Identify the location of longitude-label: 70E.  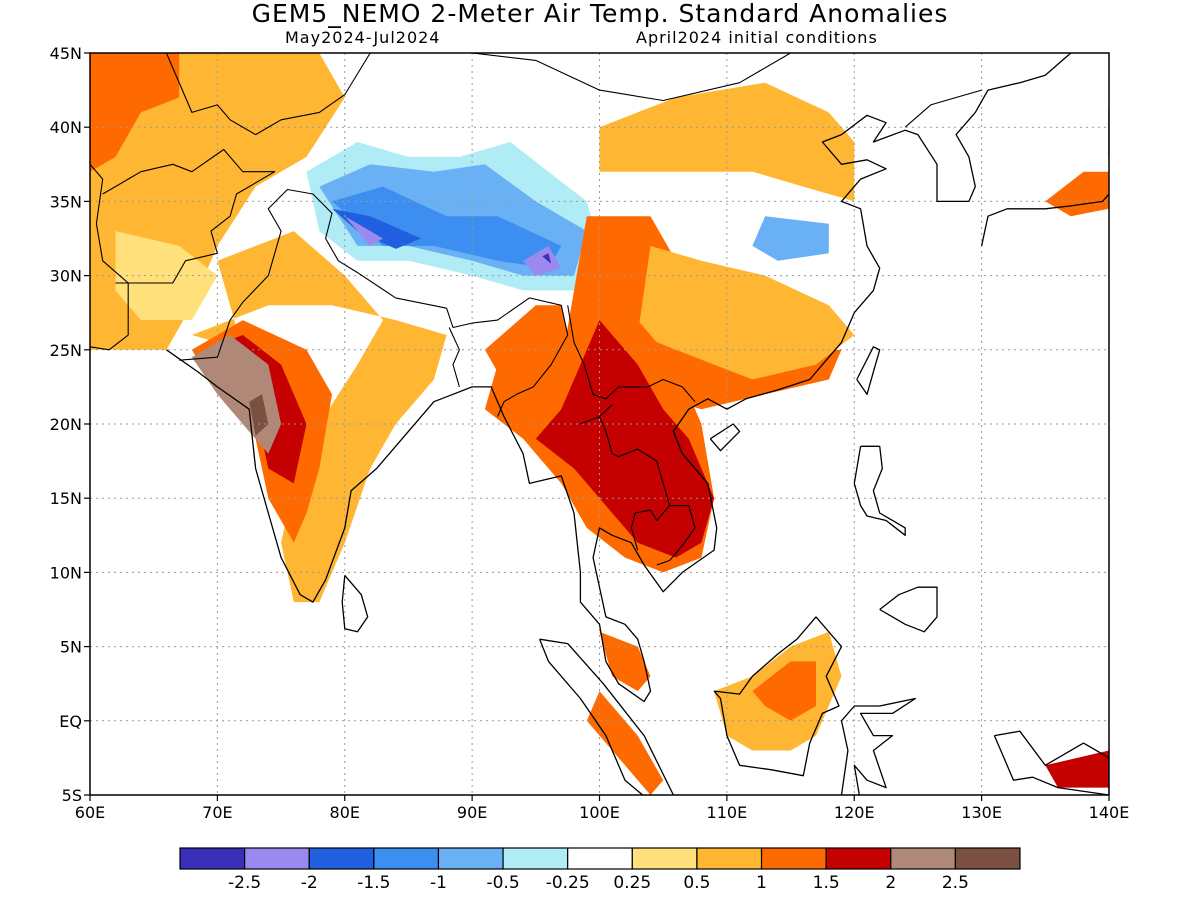
(217, 812).